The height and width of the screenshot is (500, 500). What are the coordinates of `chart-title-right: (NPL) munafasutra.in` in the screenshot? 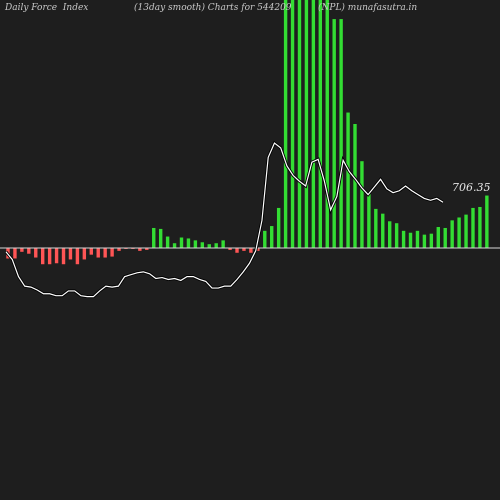 It's located at (368, 8).